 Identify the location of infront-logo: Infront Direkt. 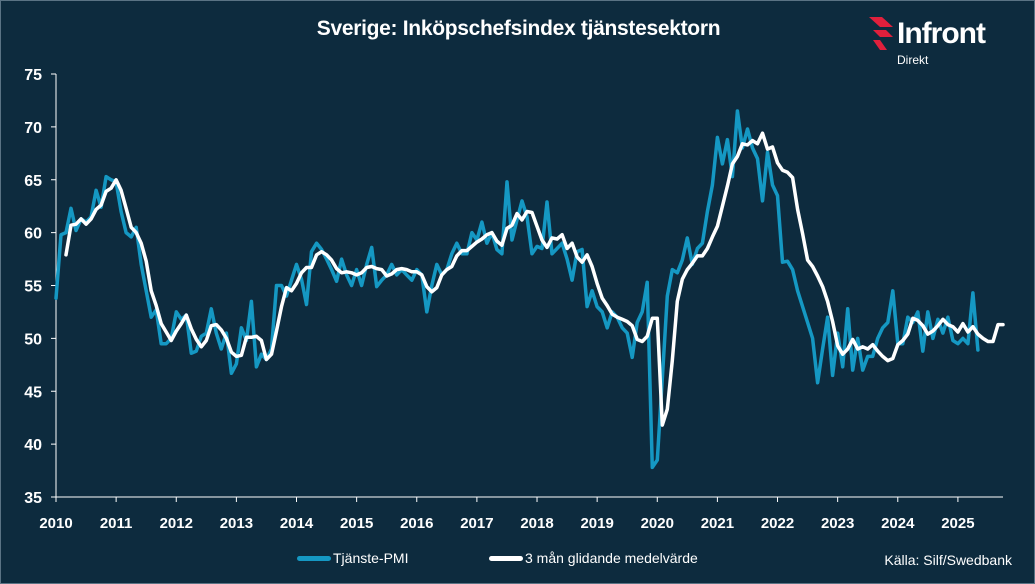
(947, 41).